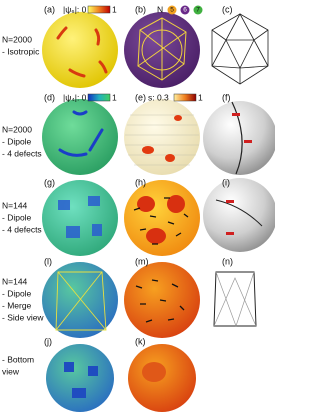  Describe the element at coordinates (162, 49) in the screenshot. I see `defect-network` at that location.